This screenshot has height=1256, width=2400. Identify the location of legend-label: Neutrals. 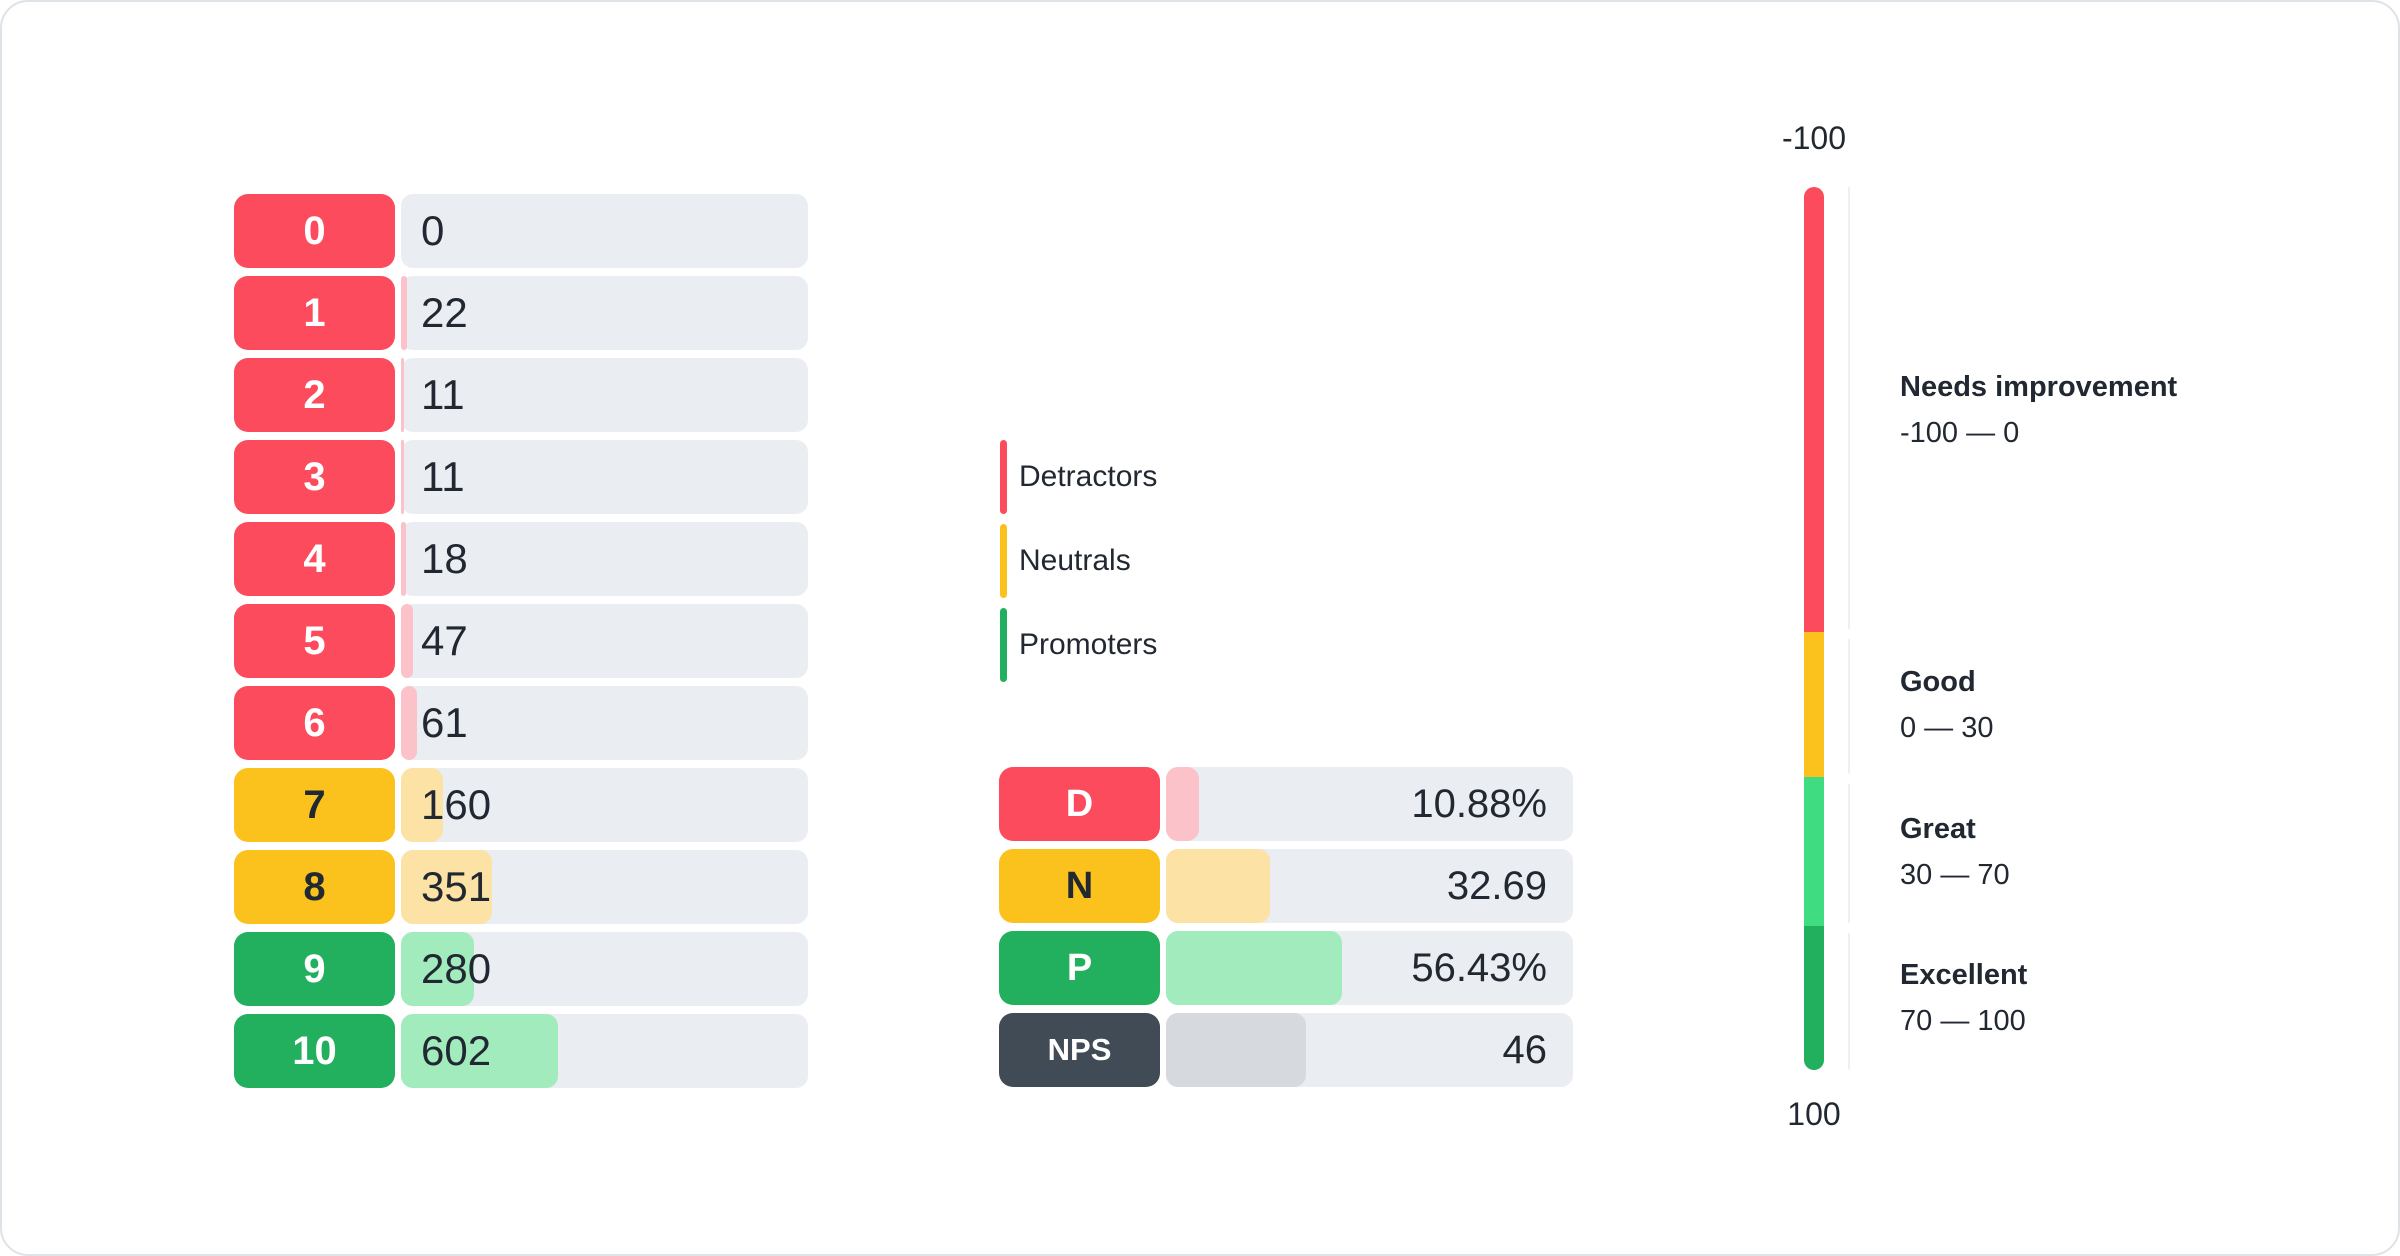
(1075, 560).